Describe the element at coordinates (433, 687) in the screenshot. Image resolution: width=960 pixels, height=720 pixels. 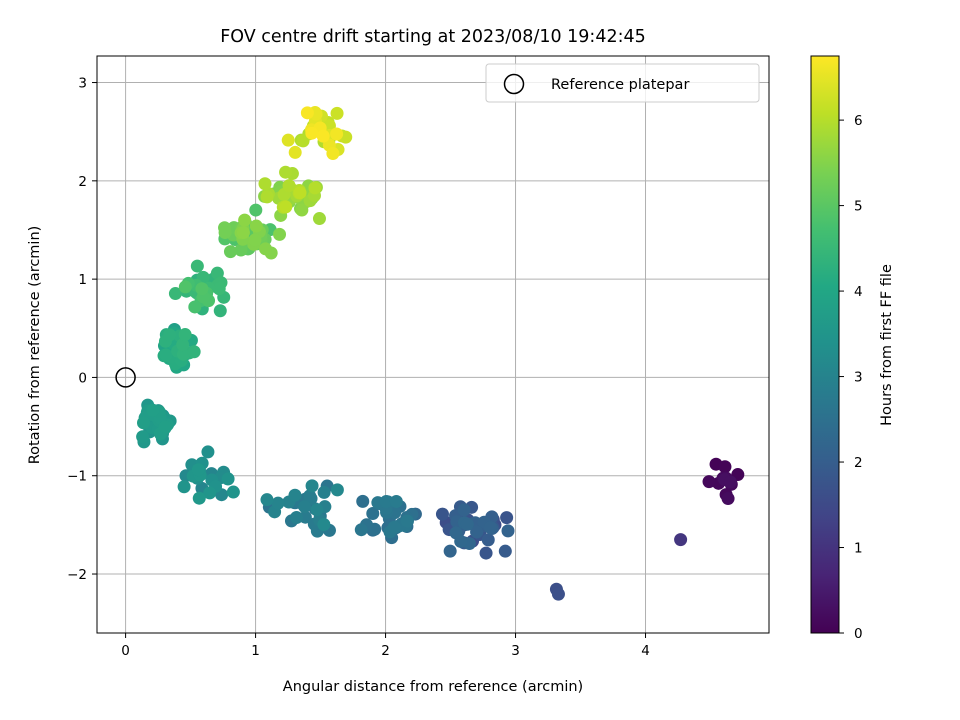
I see `x-axis-label: Angular distance from reference (arcmin)` at that location.